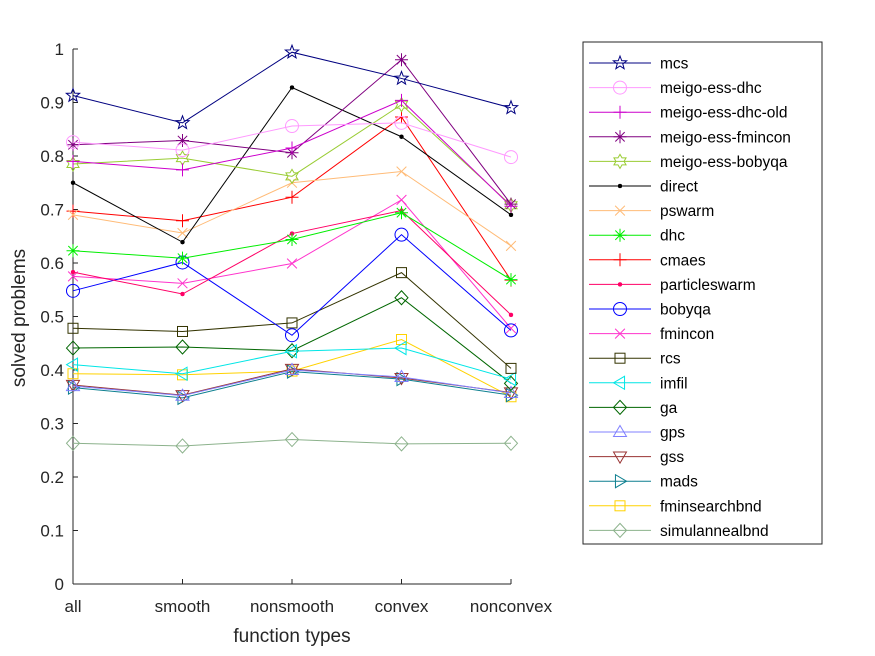 The image size is (875, 656). Describe the element at coordinates (724, 113) in the screenshot. I see `legend-label: meigo-ess-dhc-old` at that location.